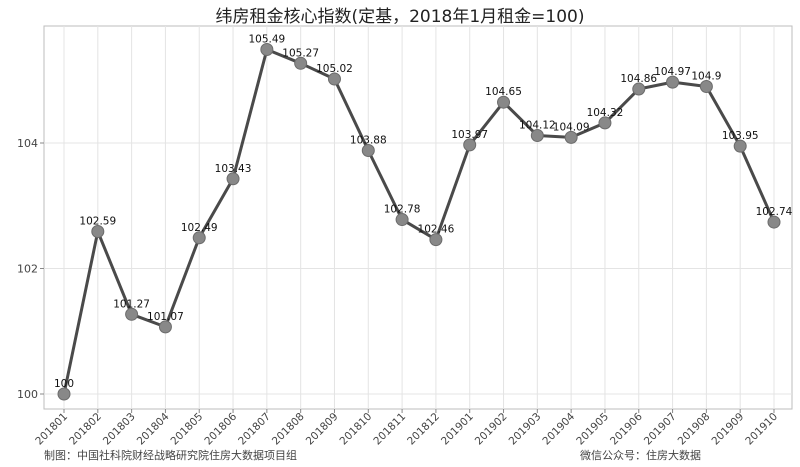 Image resolution: width=800 pixels, height=467 pixels. Describe the element at coordinates (503, 92) in the screenshot. I see `data-label: 104.65` at that location.